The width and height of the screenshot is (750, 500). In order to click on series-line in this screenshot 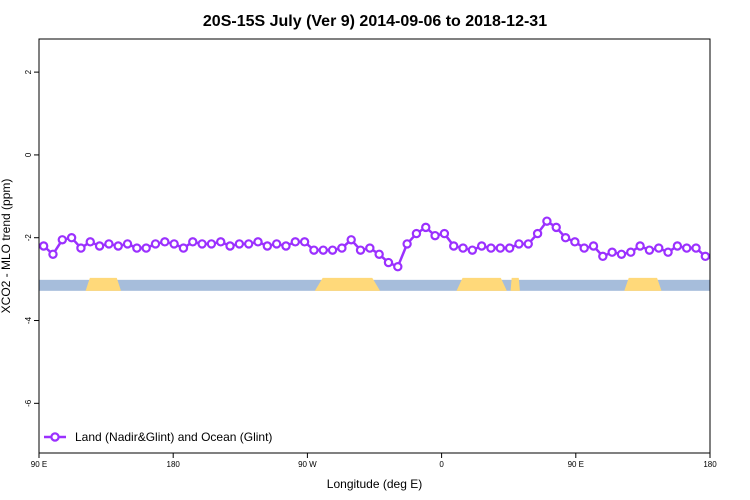, I will do `click(374, 244)`.